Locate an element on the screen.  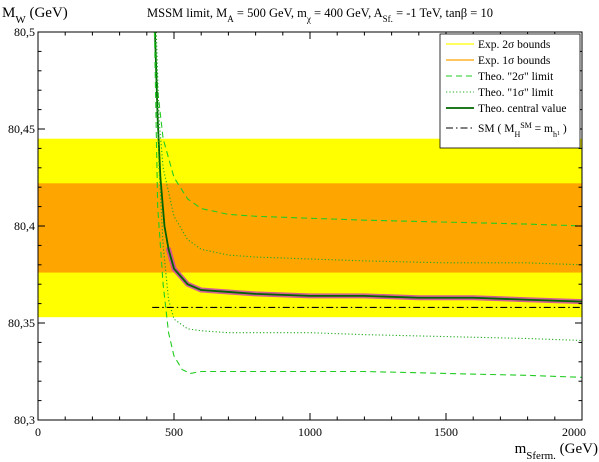
y-tick-label: 80,4 is located at coordinates (24, 226).